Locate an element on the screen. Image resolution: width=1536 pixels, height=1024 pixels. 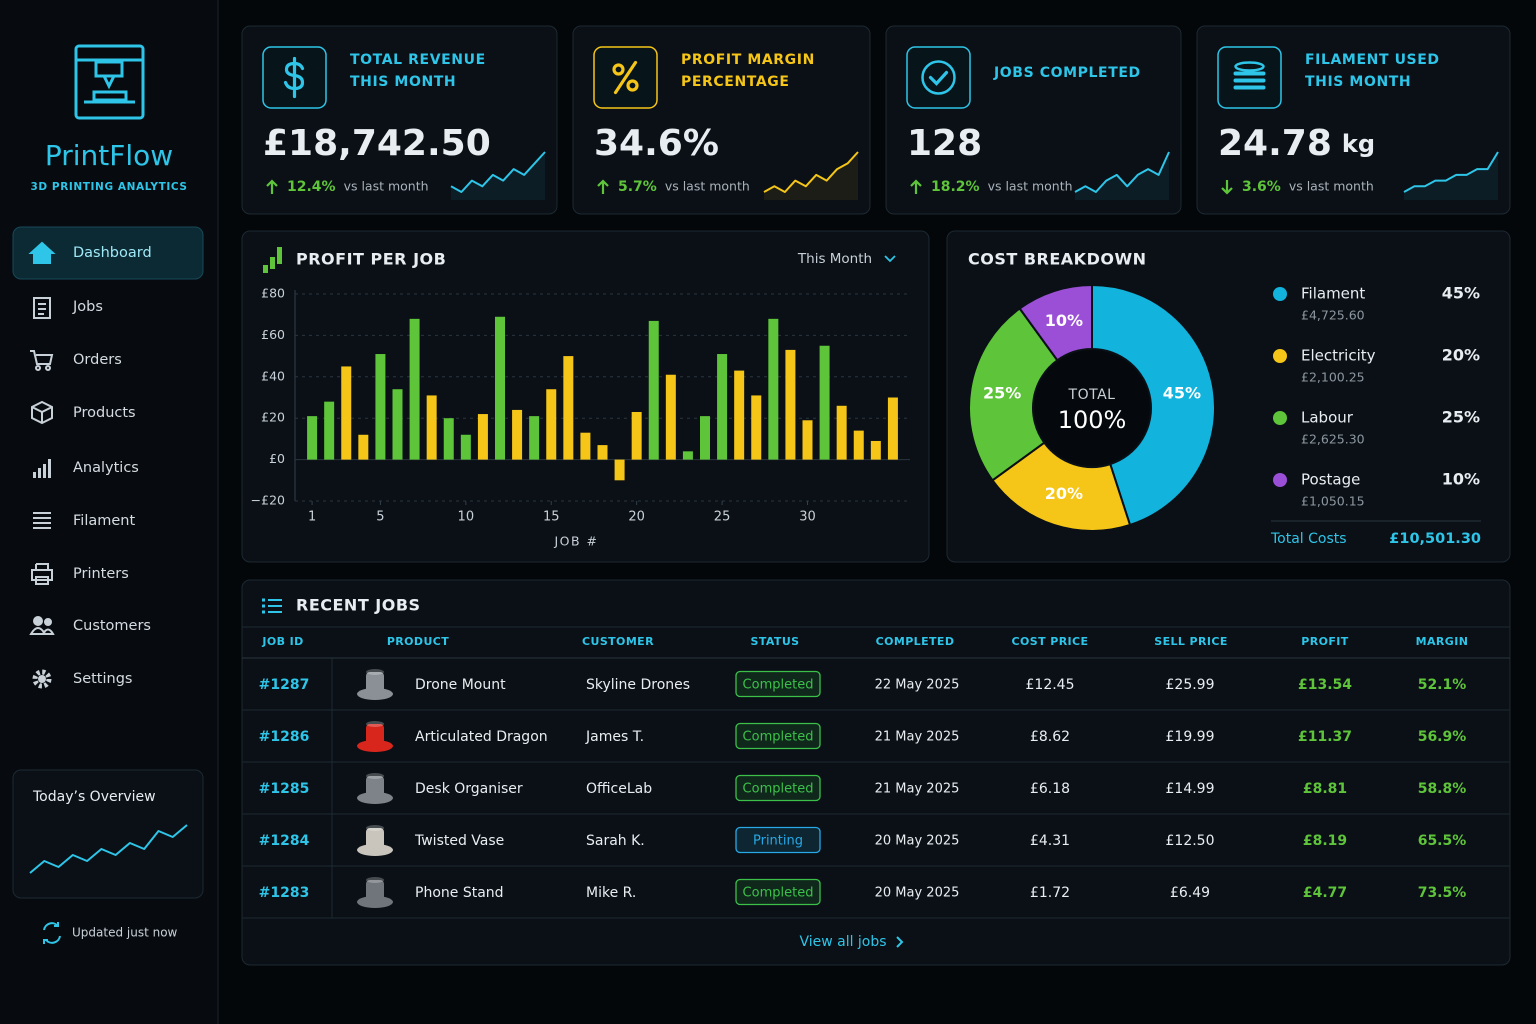
nav-item: Jobs is located at coordinates (87, 307).